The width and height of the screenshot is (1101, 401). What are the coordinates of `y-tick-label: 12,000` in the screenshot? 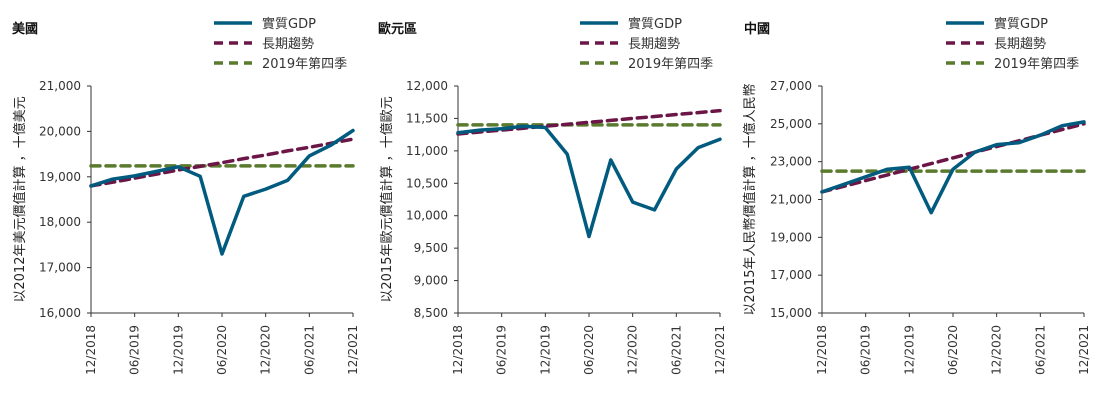 It's located at (427, 86).